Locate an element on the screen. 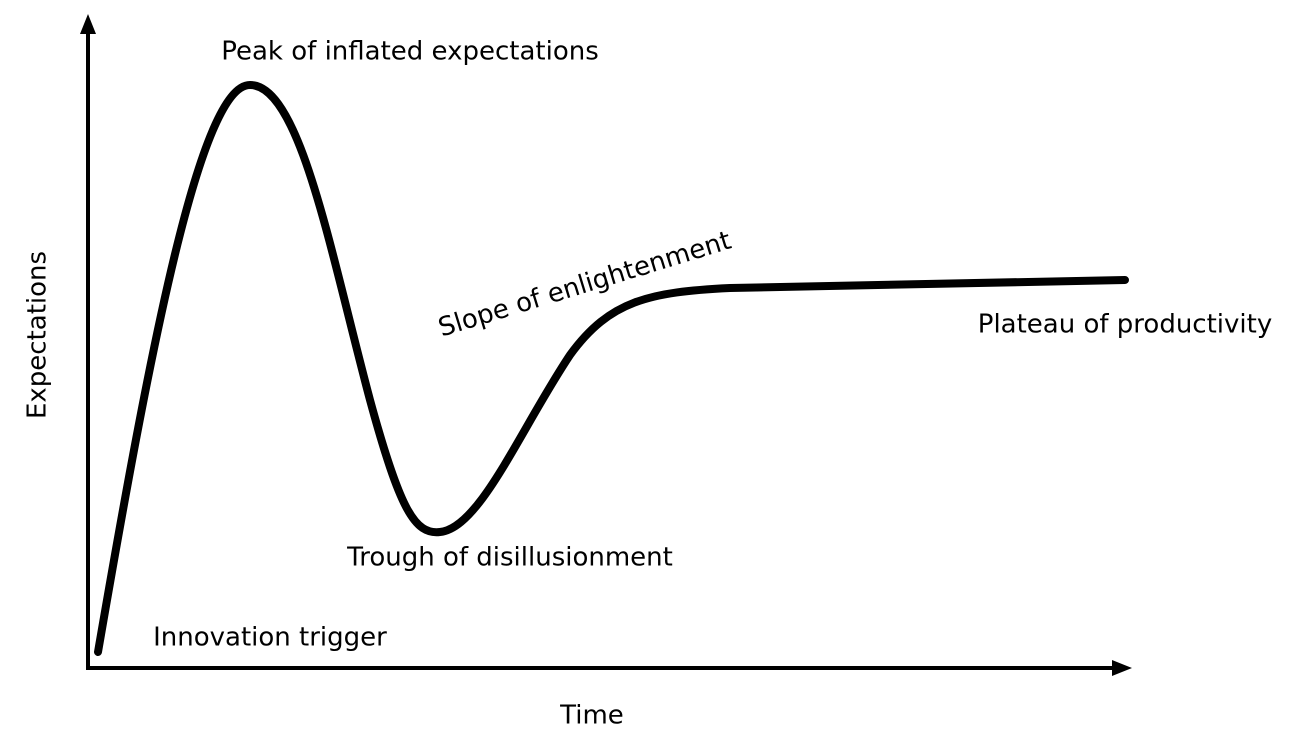 Image resolution: width=1308 pixels, height=734 pixels. phase-label: Peak of inflated expectations is located at coordinates (410, 52).